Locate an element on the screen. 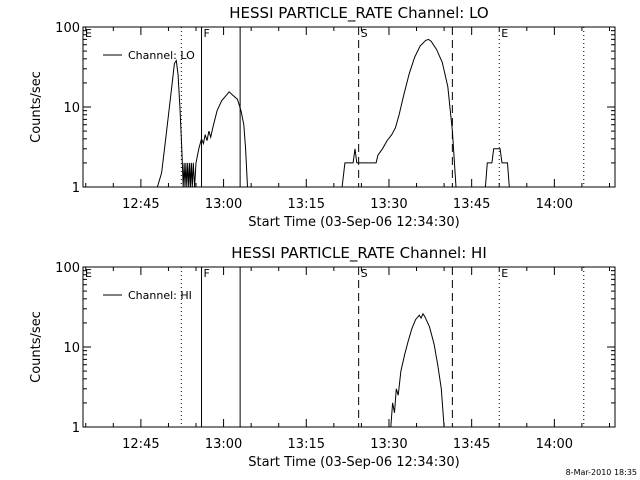 This screenshot has width=640, height=480. legend-label: Channel: LO is located at coordinates (161, 55).